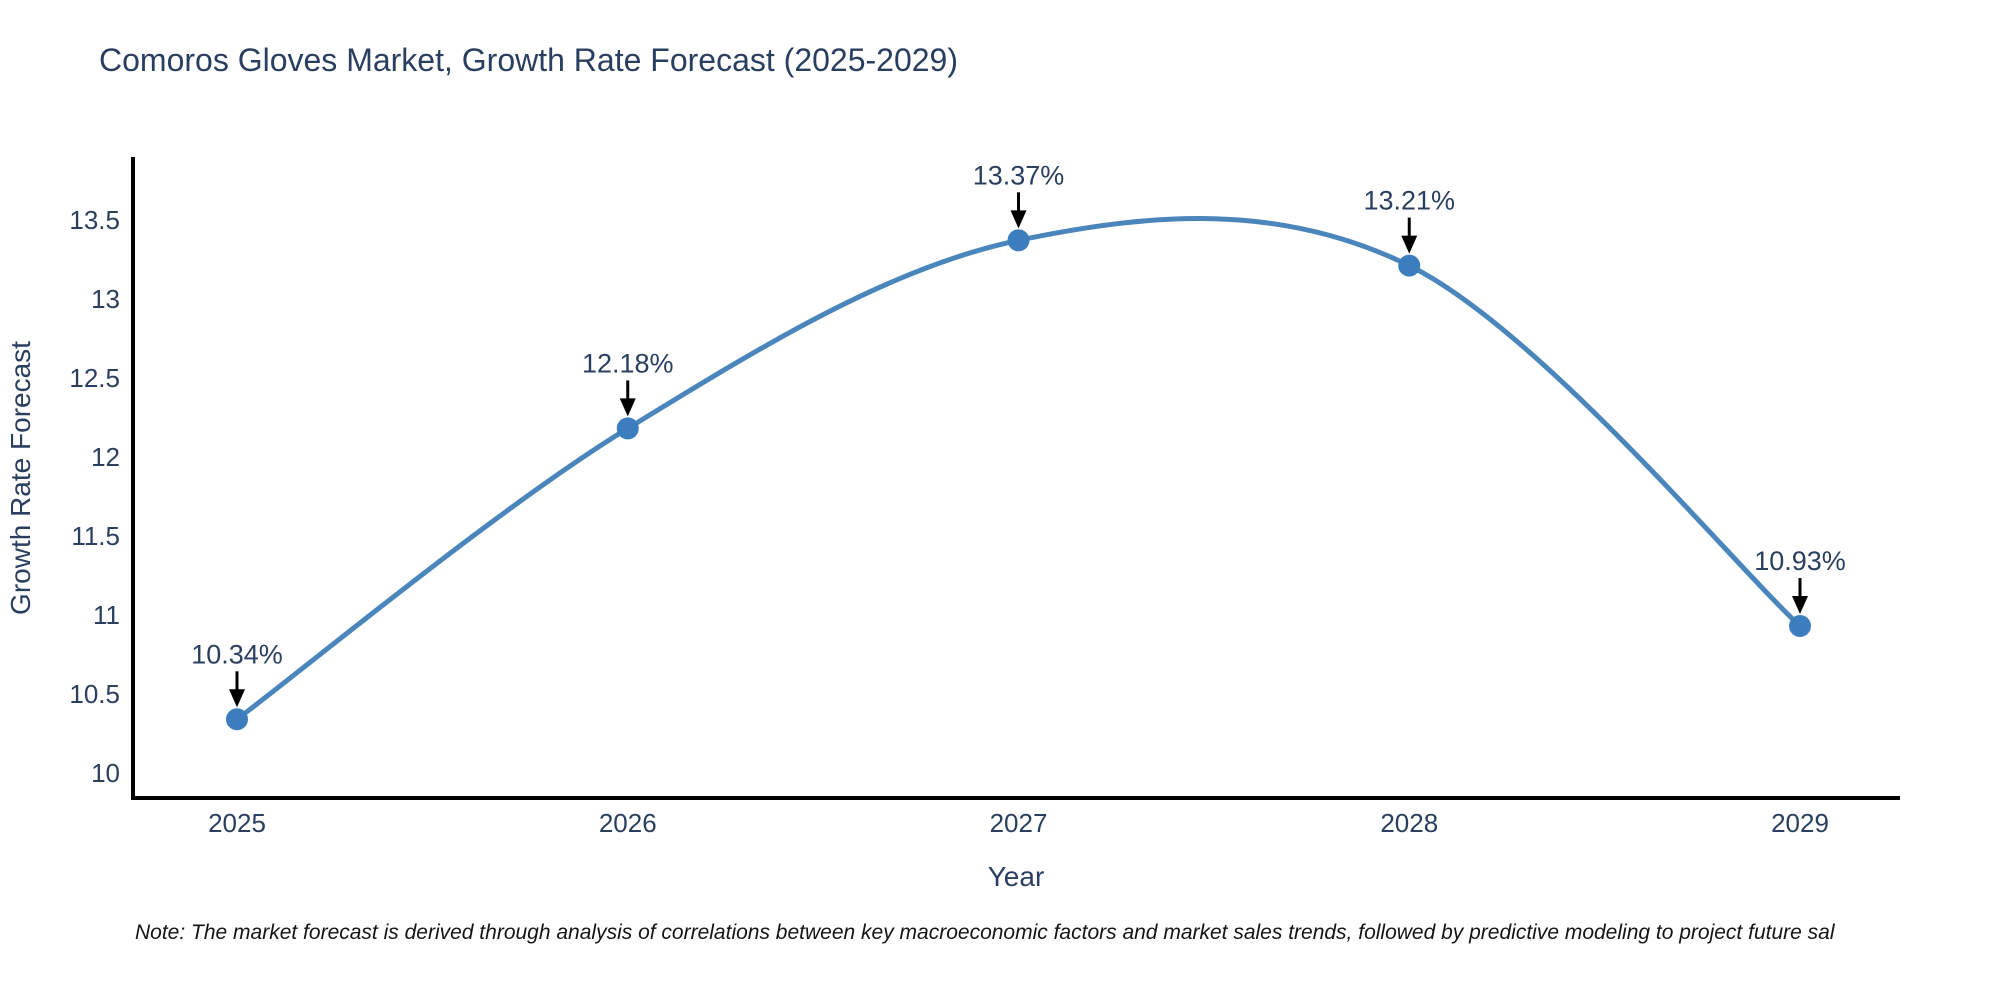 The height and width of the screenshot is (1000, 2000). I want to click on x-tick-label: 2025, so click(237, 823).